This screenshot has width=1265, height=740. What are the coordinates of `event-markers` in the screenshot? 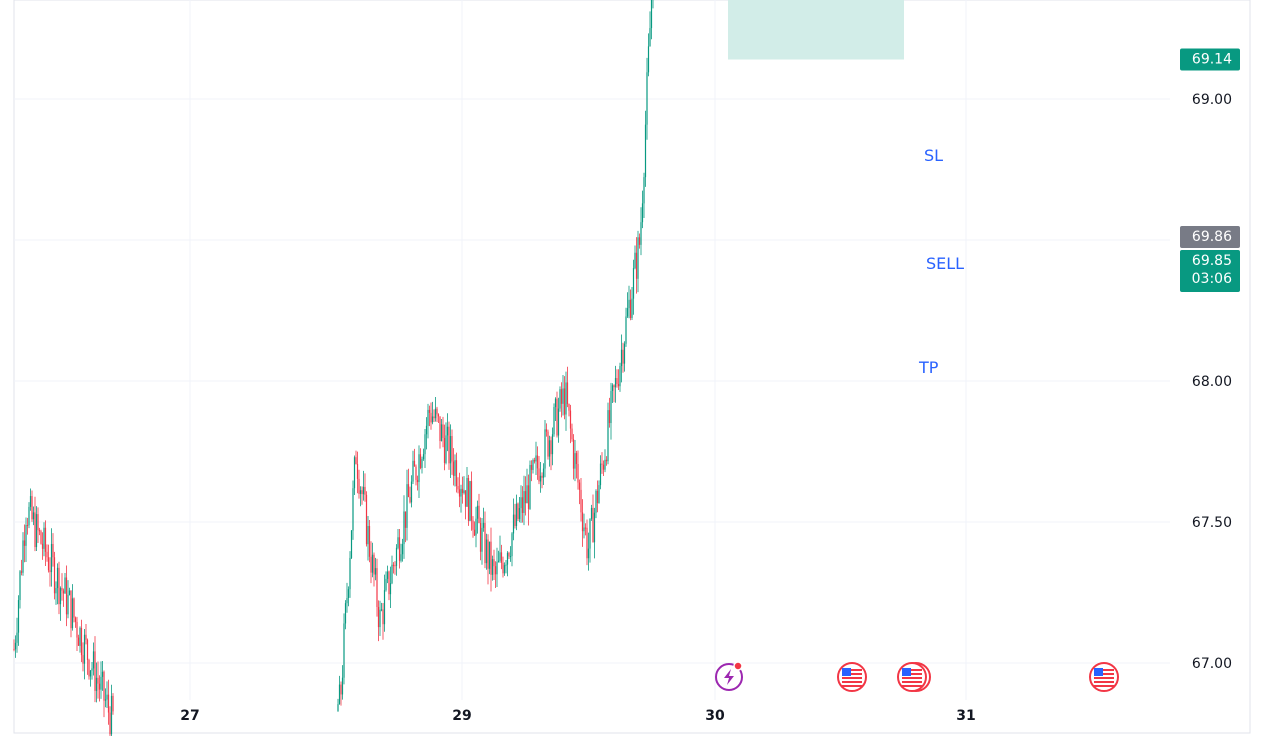 It's located at (917, 676).